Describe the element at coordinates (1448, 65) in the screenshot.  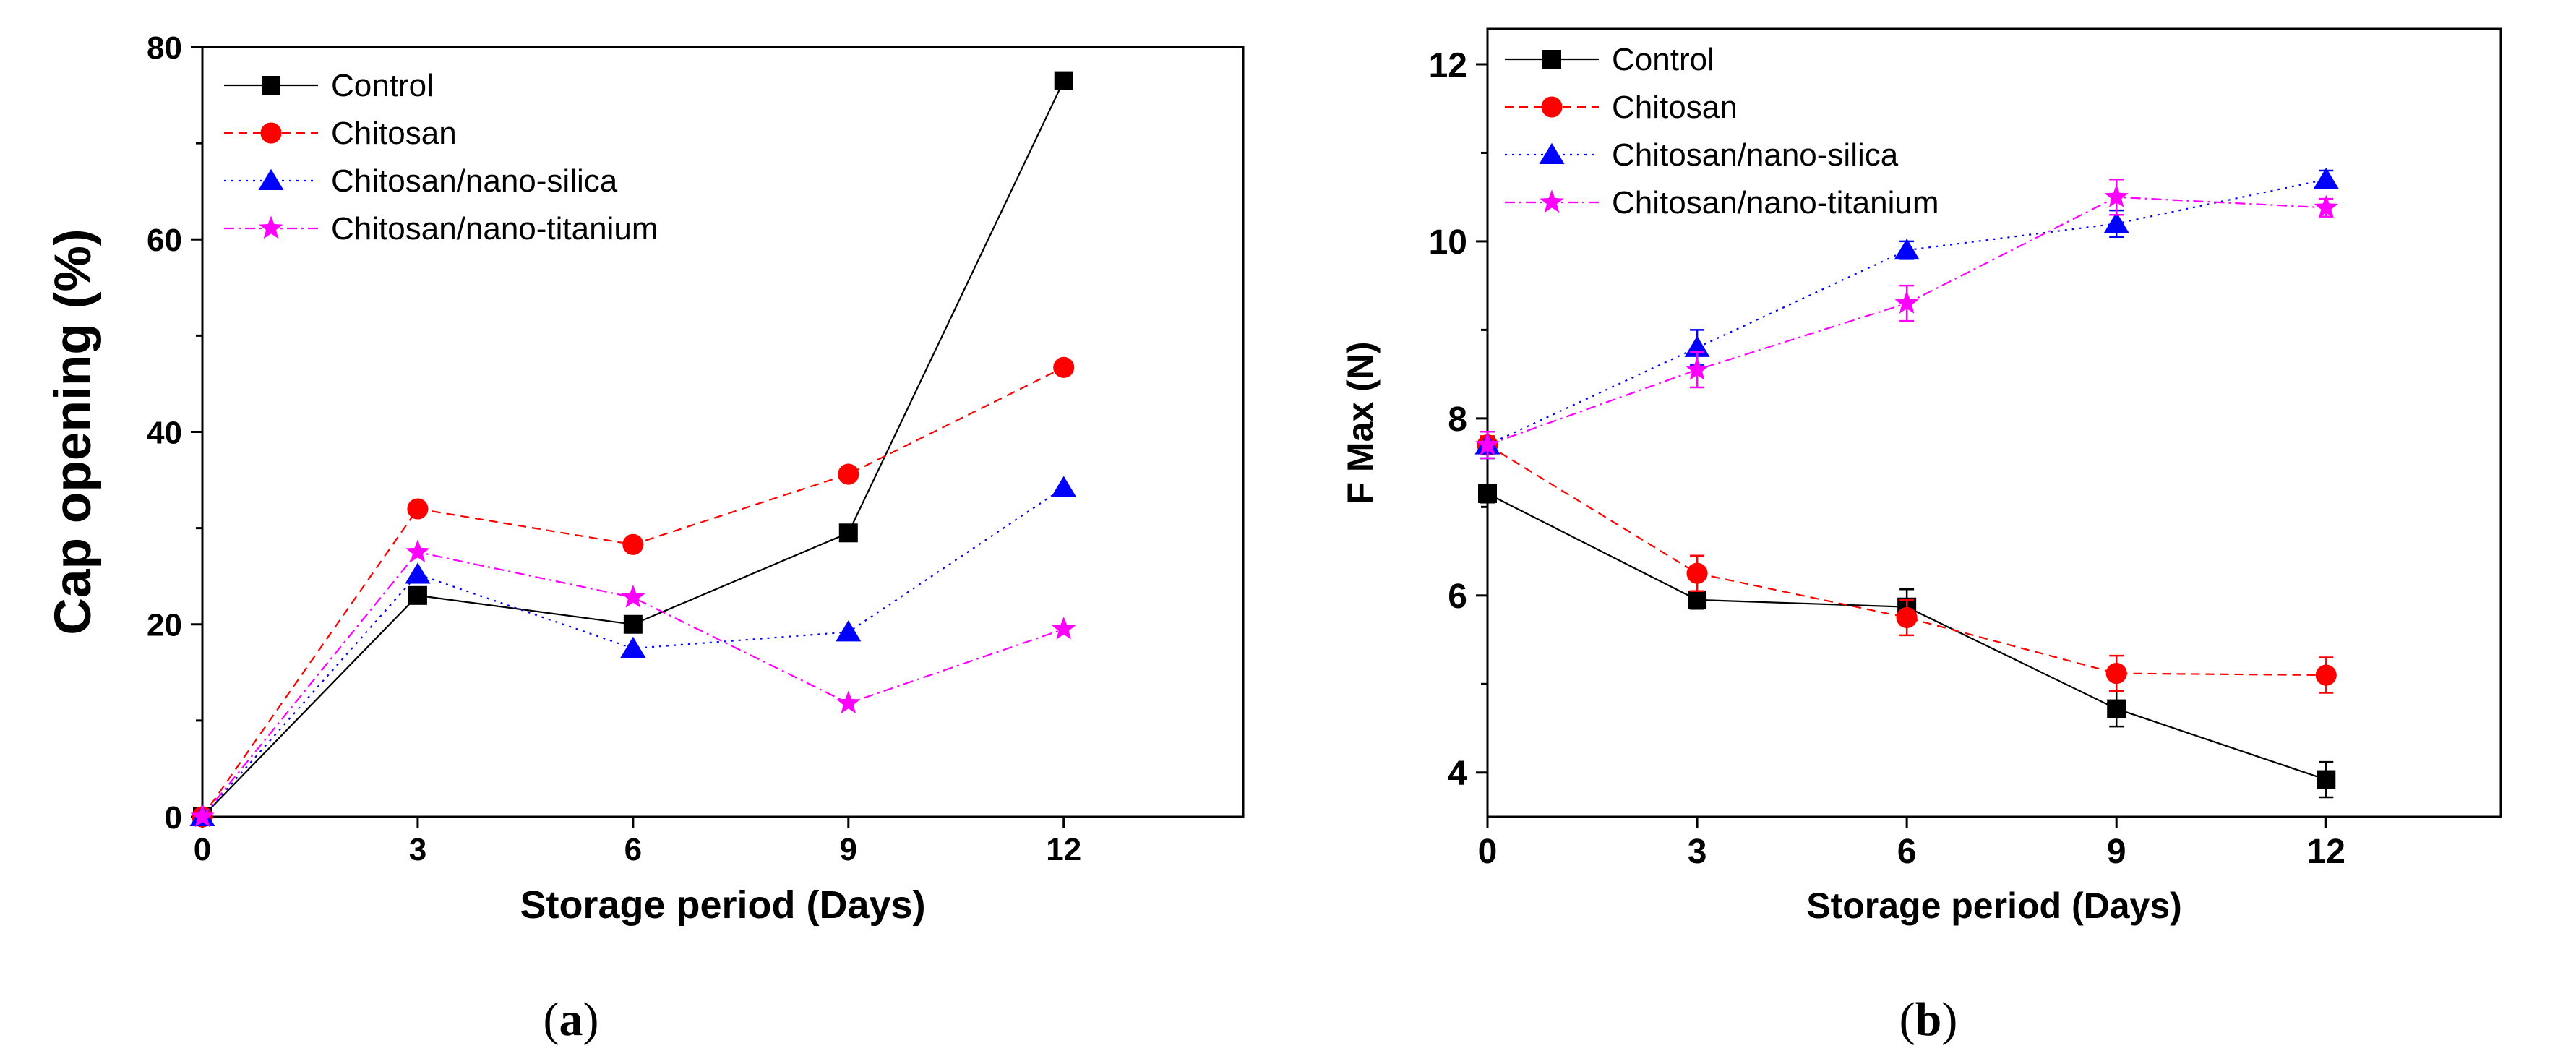
I see `chart1-y-tick-label: 12` at that location.